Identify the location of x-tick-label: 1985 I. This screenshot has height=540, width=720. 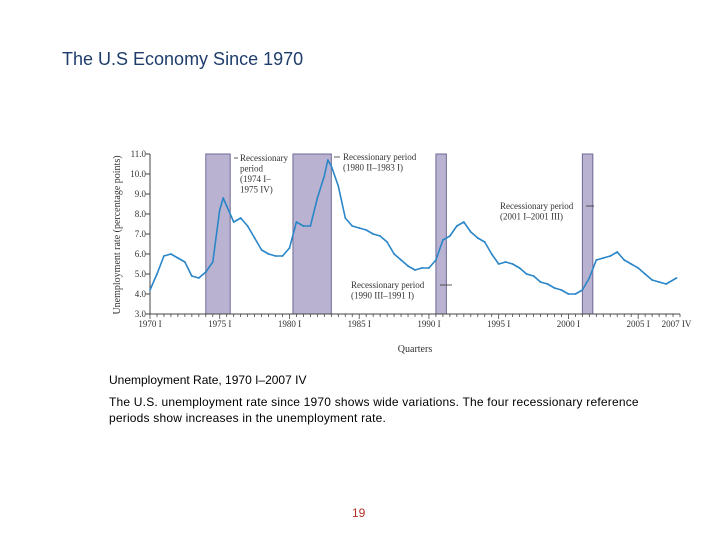
(359, 324).